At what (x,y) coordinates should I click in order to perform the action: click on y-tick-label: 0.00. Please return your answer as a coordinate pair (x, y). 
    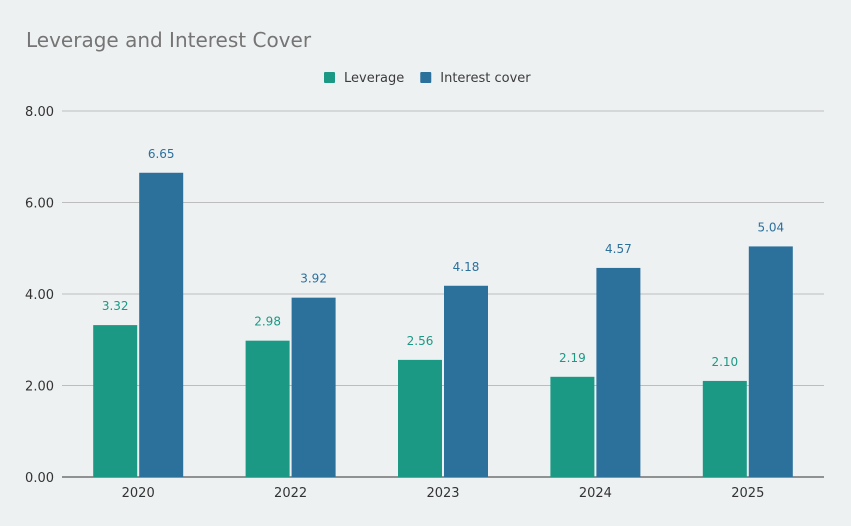
    Looking at the image, I should click on (39, 478).